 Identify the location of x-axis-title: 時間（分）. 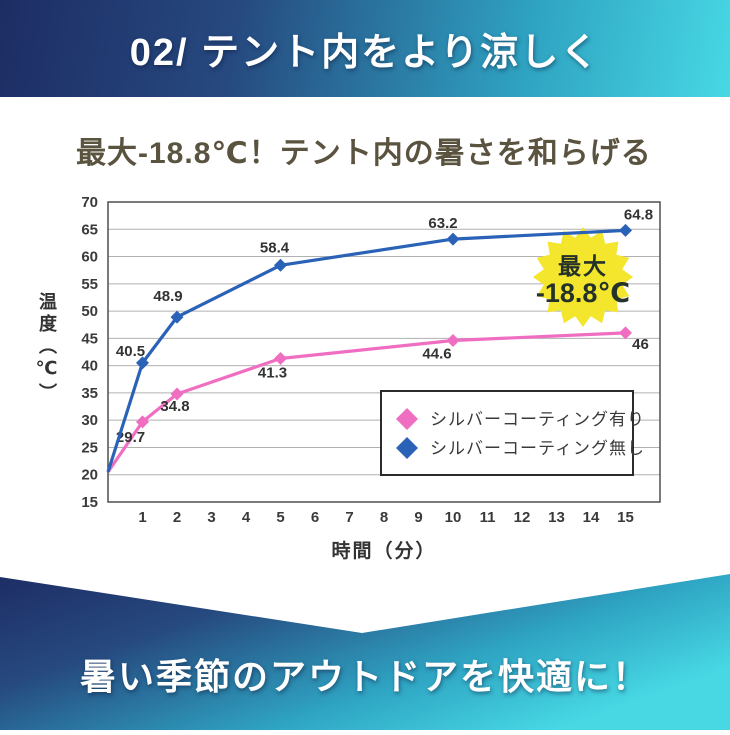
(383, 550).